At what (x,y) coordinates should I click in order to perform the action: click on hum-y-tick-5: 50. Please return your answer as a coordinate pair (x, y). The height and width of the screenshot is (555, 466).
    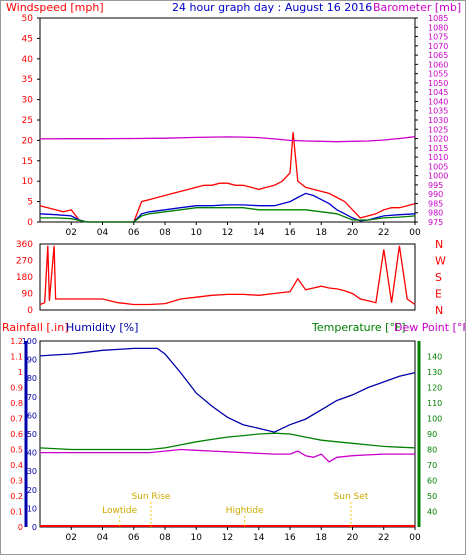
    Looking at the image, I should click on (32, 434).